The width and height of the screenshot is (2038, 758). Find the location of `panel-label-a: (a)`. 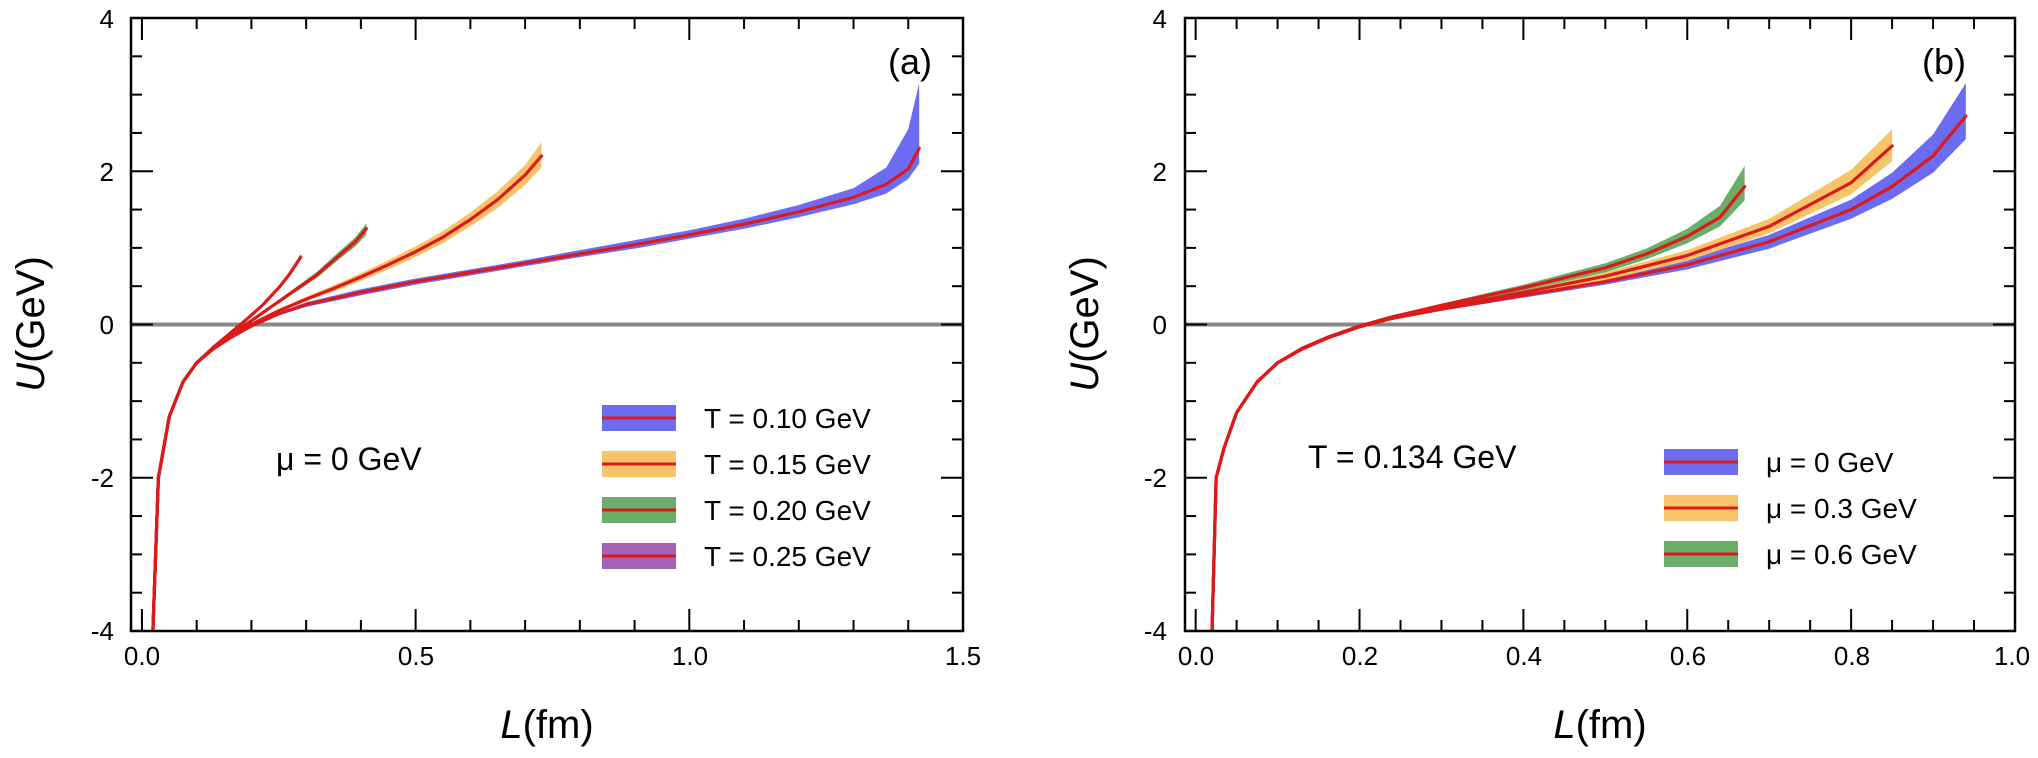

panel-label-a: (a) is located at coordinates (910, 61).